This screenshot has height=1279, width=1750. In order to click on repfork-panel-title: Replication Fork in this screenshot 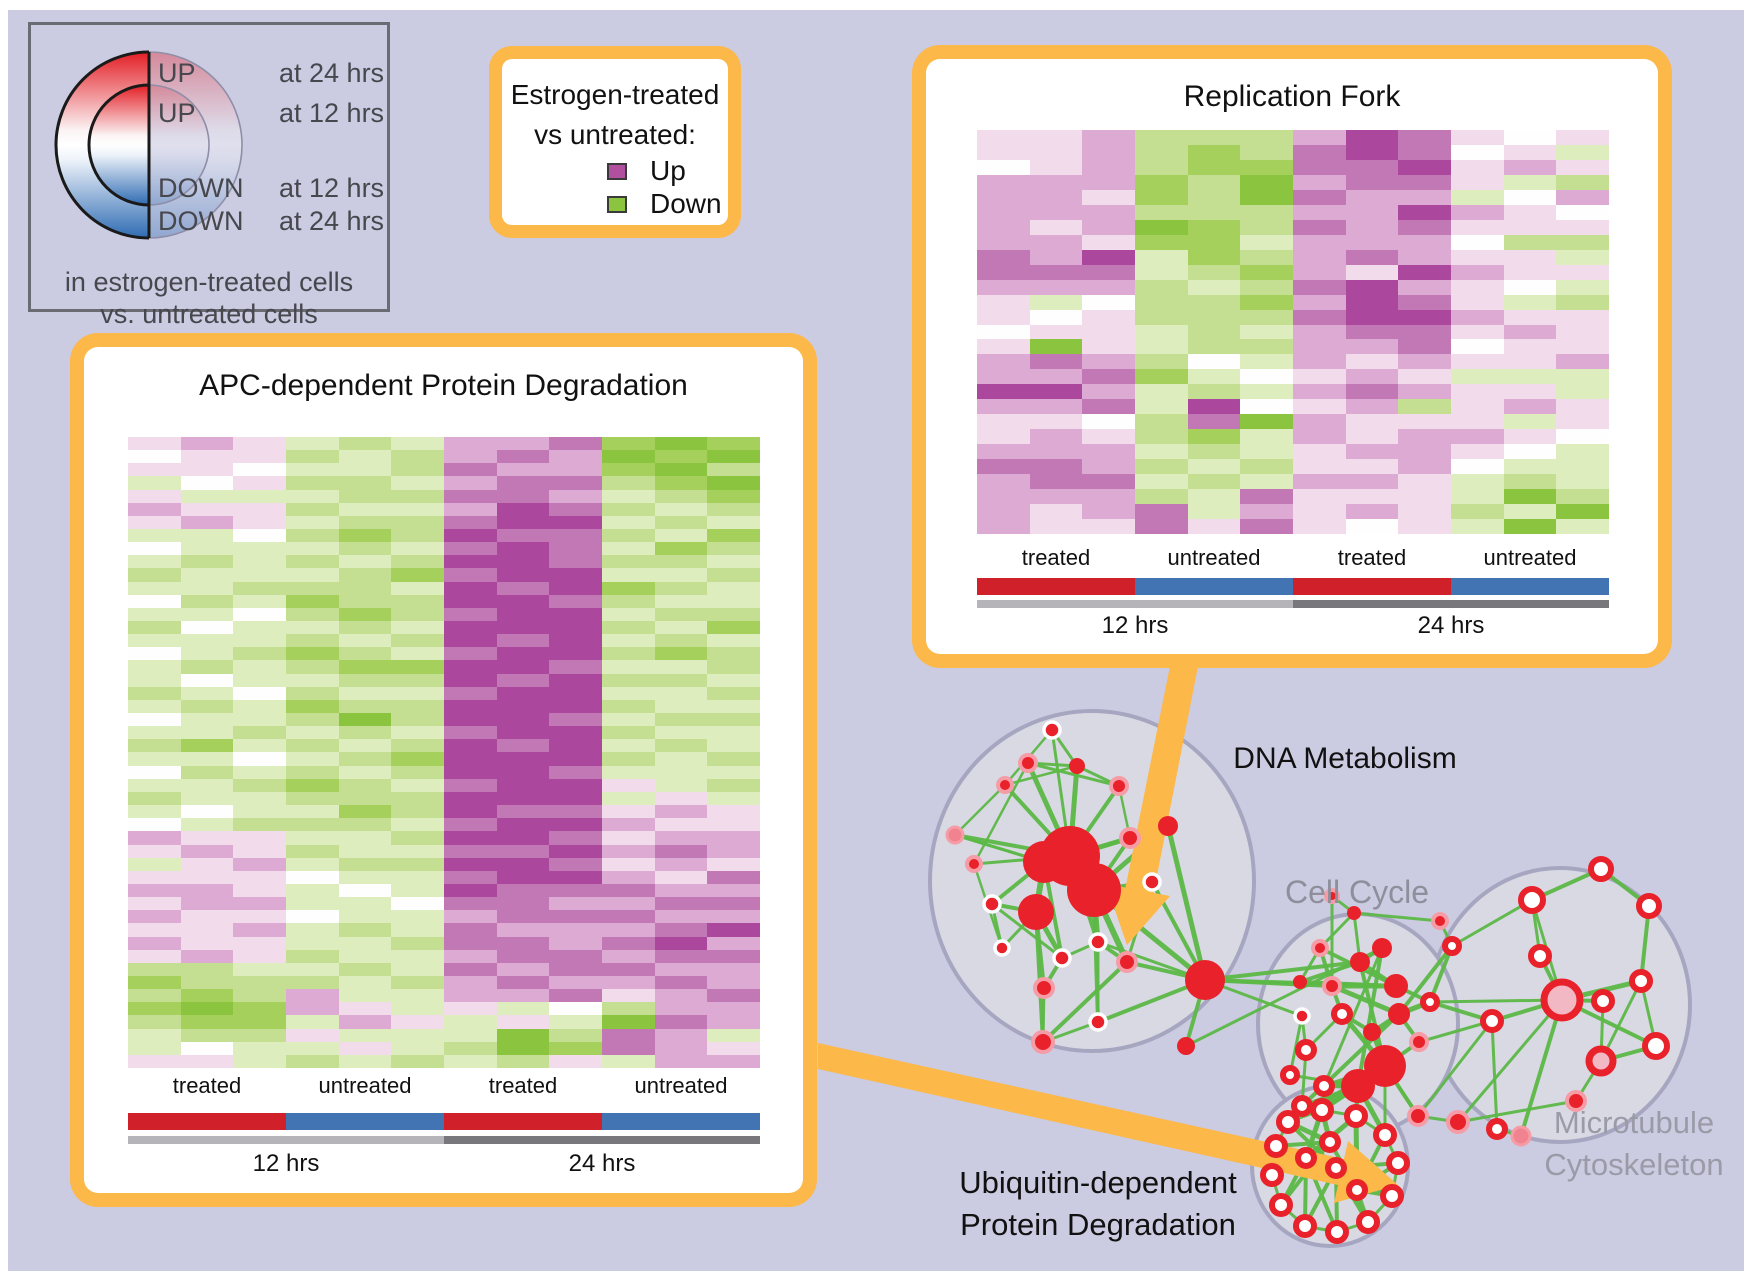, I will do `click(1292, 96)`.